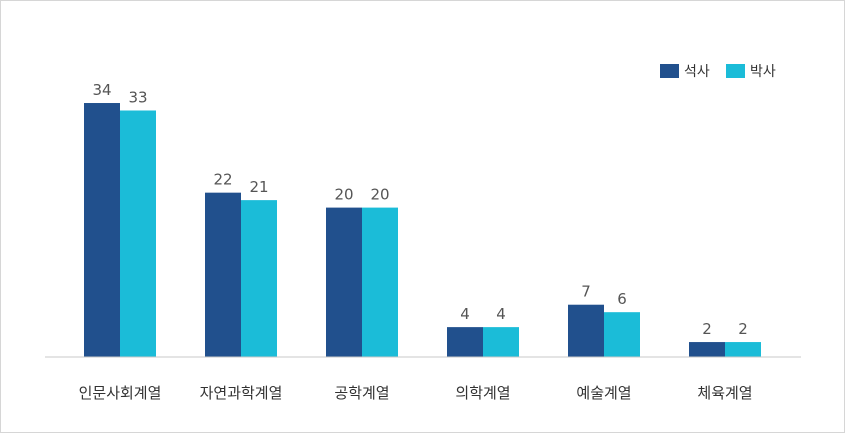 This screenshot has width=845, height=434. Describe the element at coordinates (120, 393) in the screenshot. I see `category-label: 인문사회계열` at that location.